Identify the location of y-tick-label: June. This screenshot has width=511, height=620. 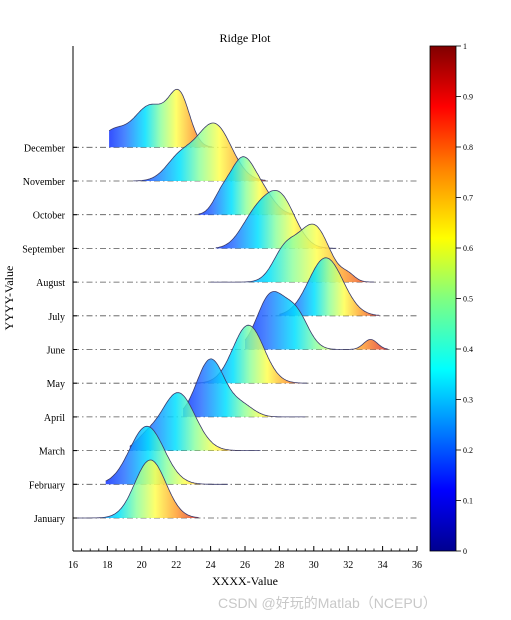
(56, 351).